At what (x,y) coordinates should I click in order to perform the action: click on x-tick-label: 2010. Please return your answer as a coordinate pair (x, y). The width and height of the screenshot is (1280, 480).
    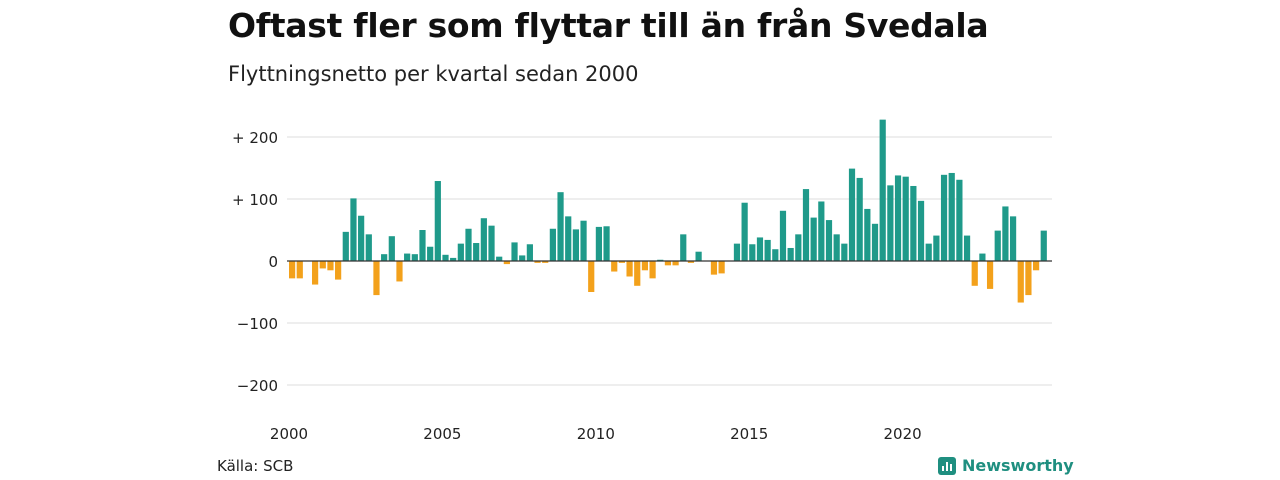
    Looking at the image, I should click on (596, 434).